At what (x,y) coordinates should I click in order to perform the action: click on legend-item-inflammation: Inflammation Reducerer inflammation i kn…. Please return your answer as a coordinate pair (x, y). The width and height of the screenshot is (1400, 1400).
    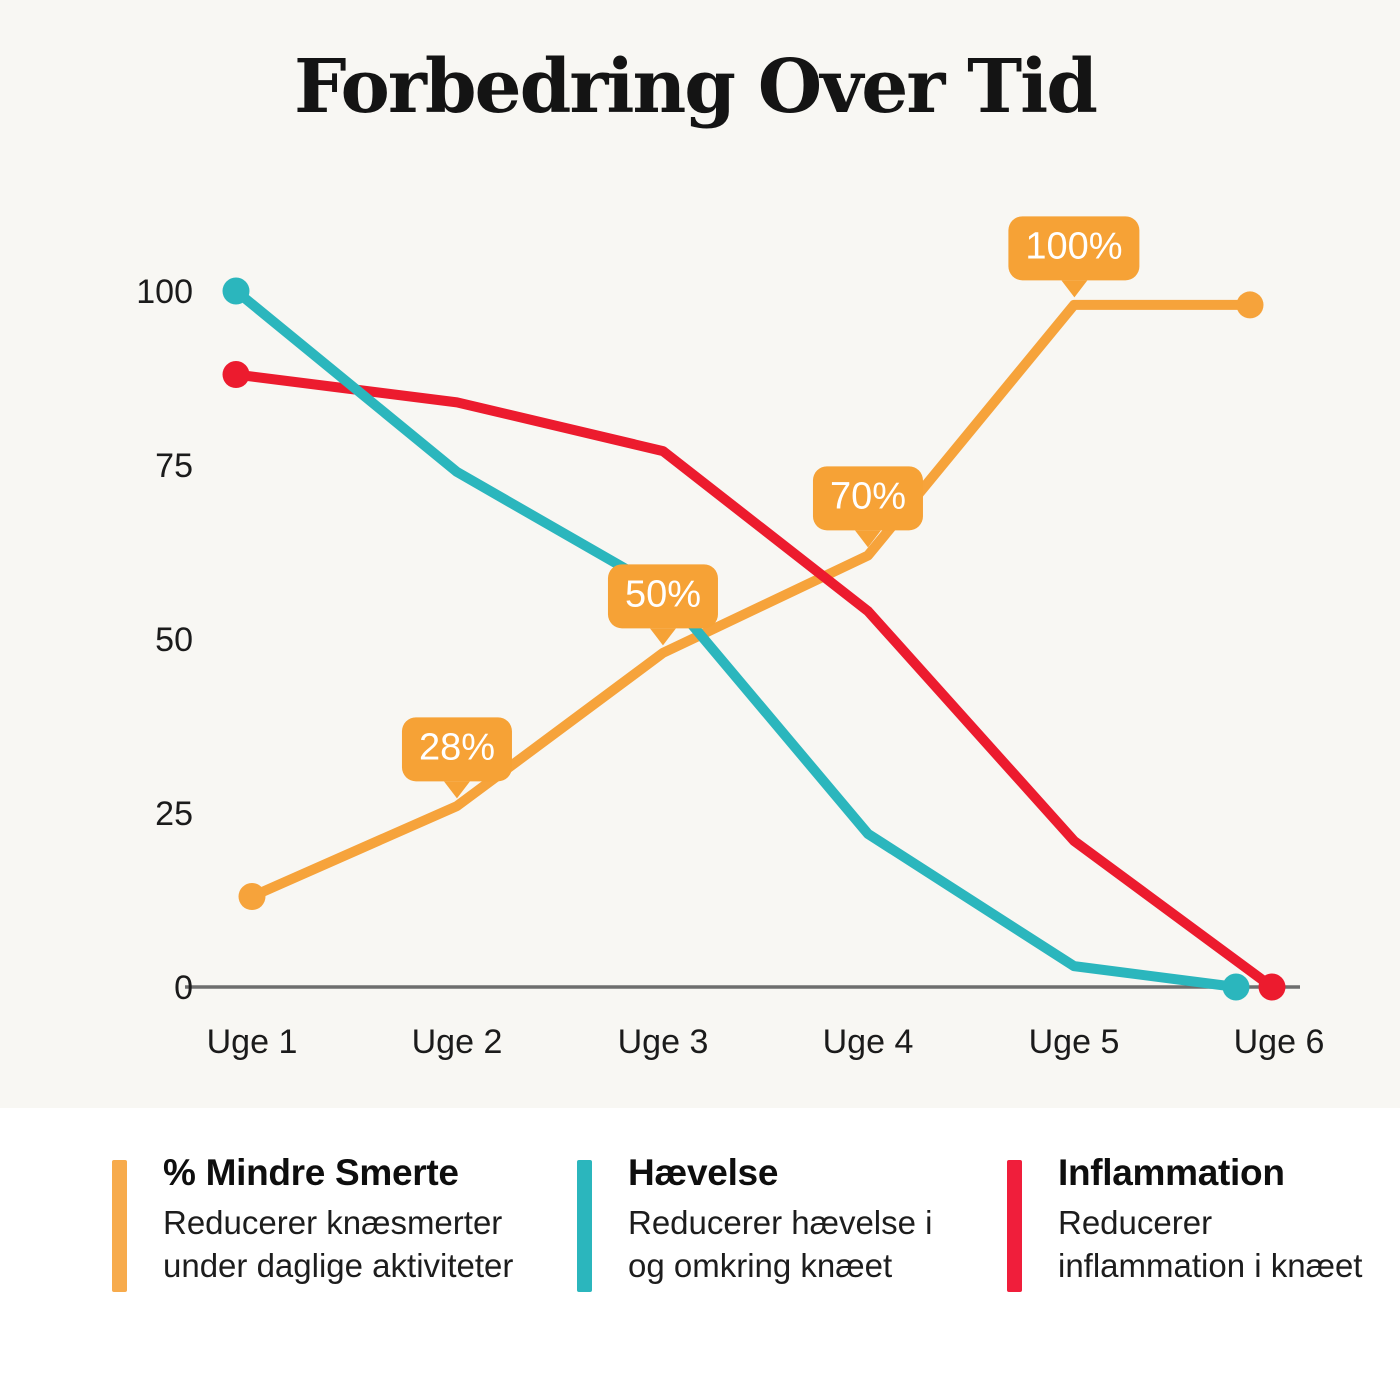
    Looking at the image, I should click on (1185, 1222).